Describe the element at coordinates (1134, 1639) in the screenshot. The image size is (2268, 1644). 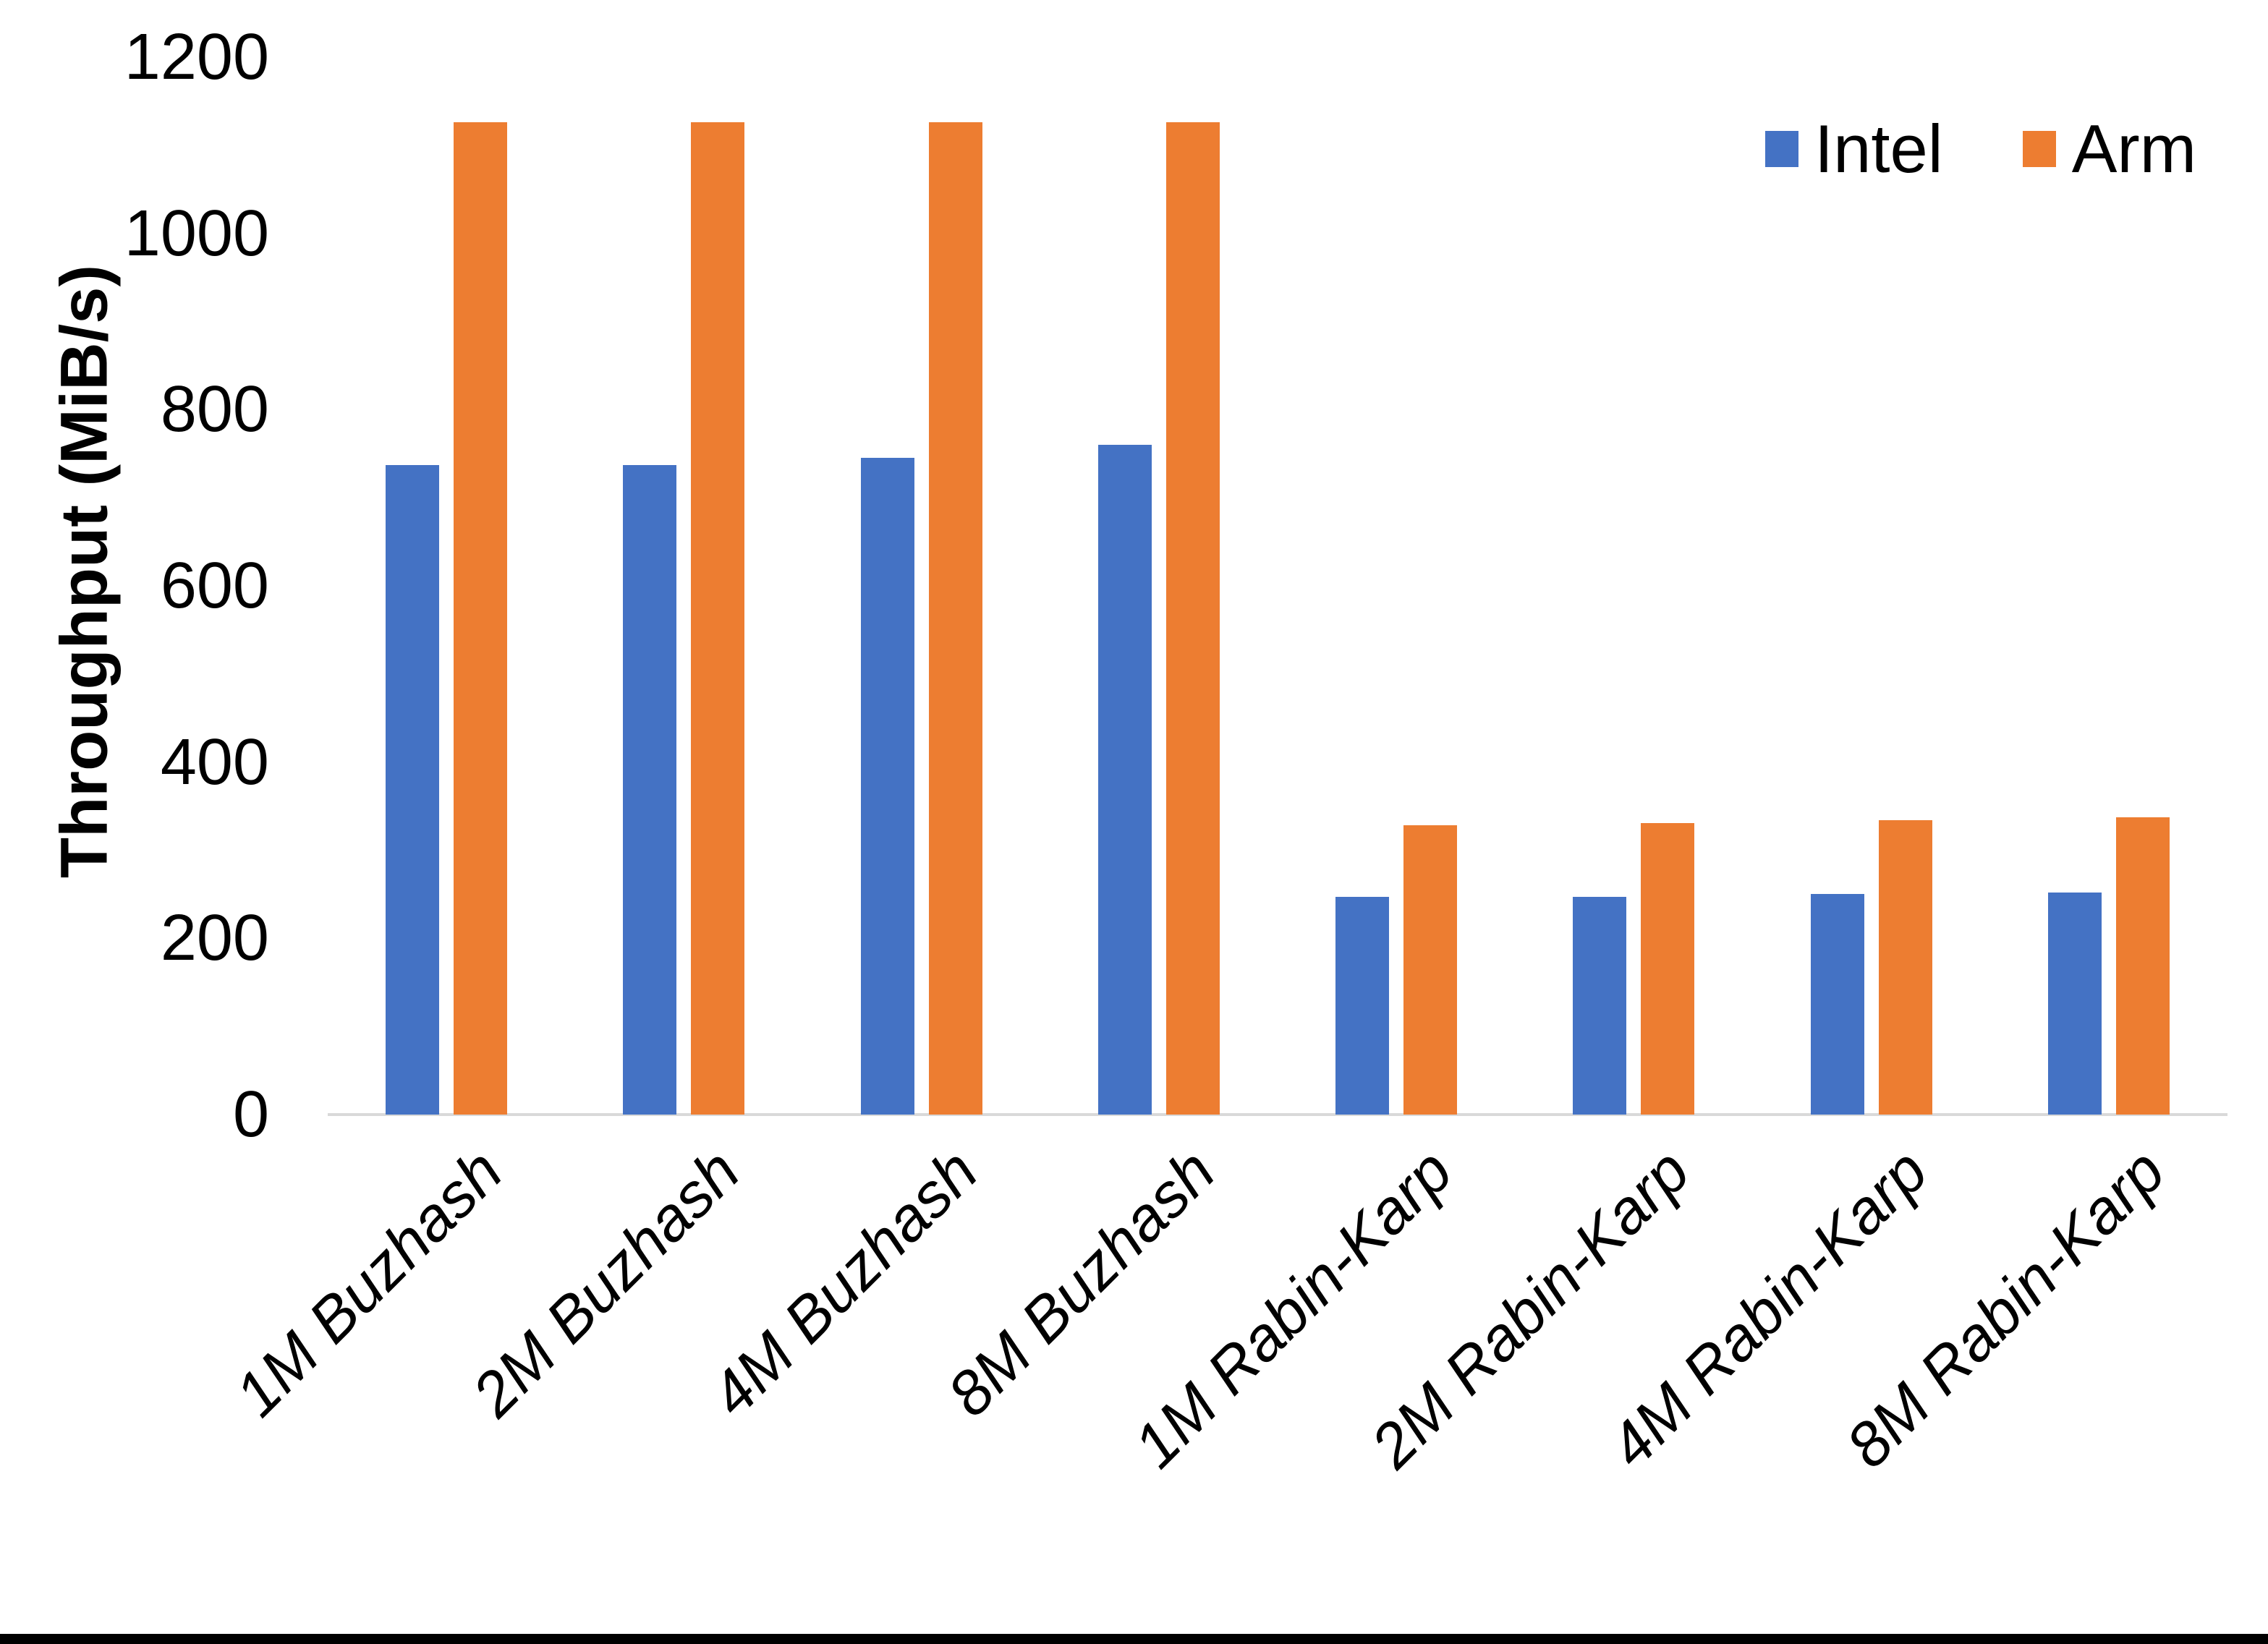
I see `bottom-border` at that location.